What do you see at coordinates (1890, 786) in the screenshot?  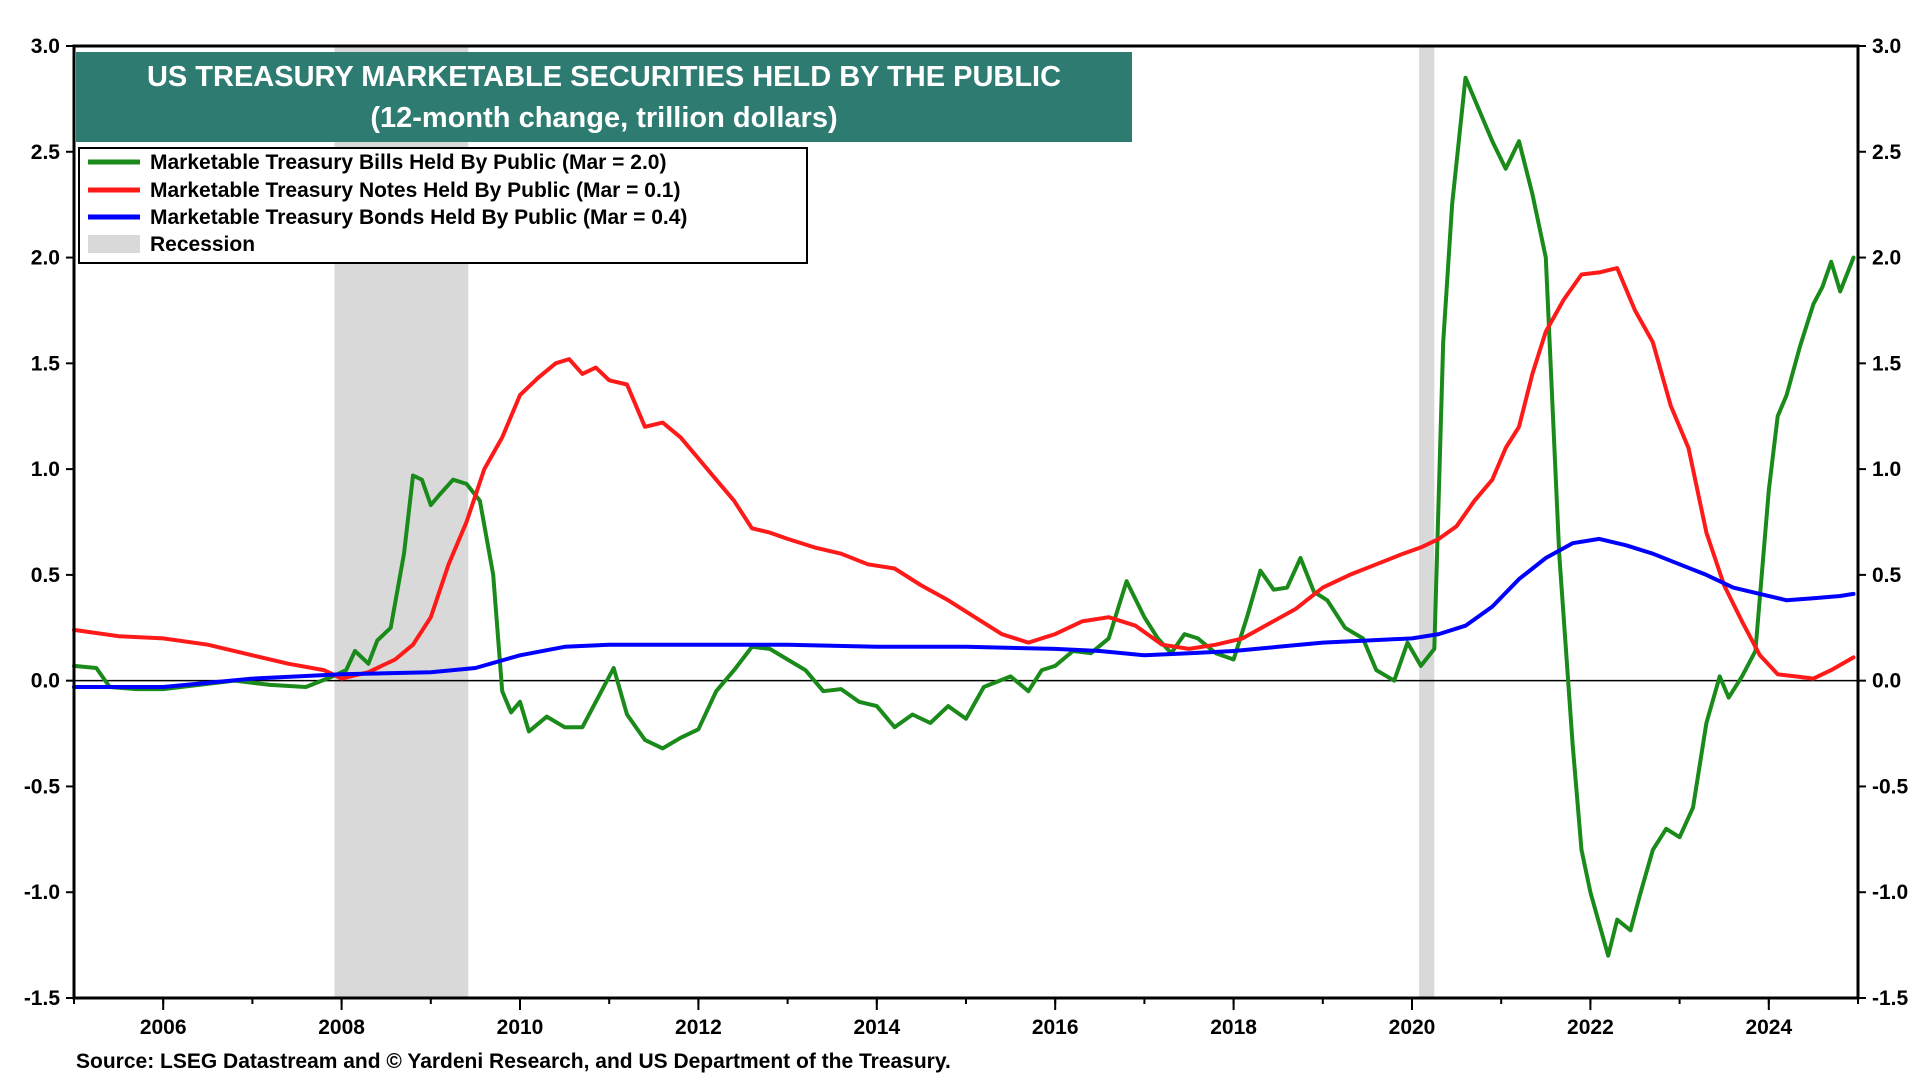 I see `y-tick-label-right-7: -0.5` at bounding box center [1890, 786].